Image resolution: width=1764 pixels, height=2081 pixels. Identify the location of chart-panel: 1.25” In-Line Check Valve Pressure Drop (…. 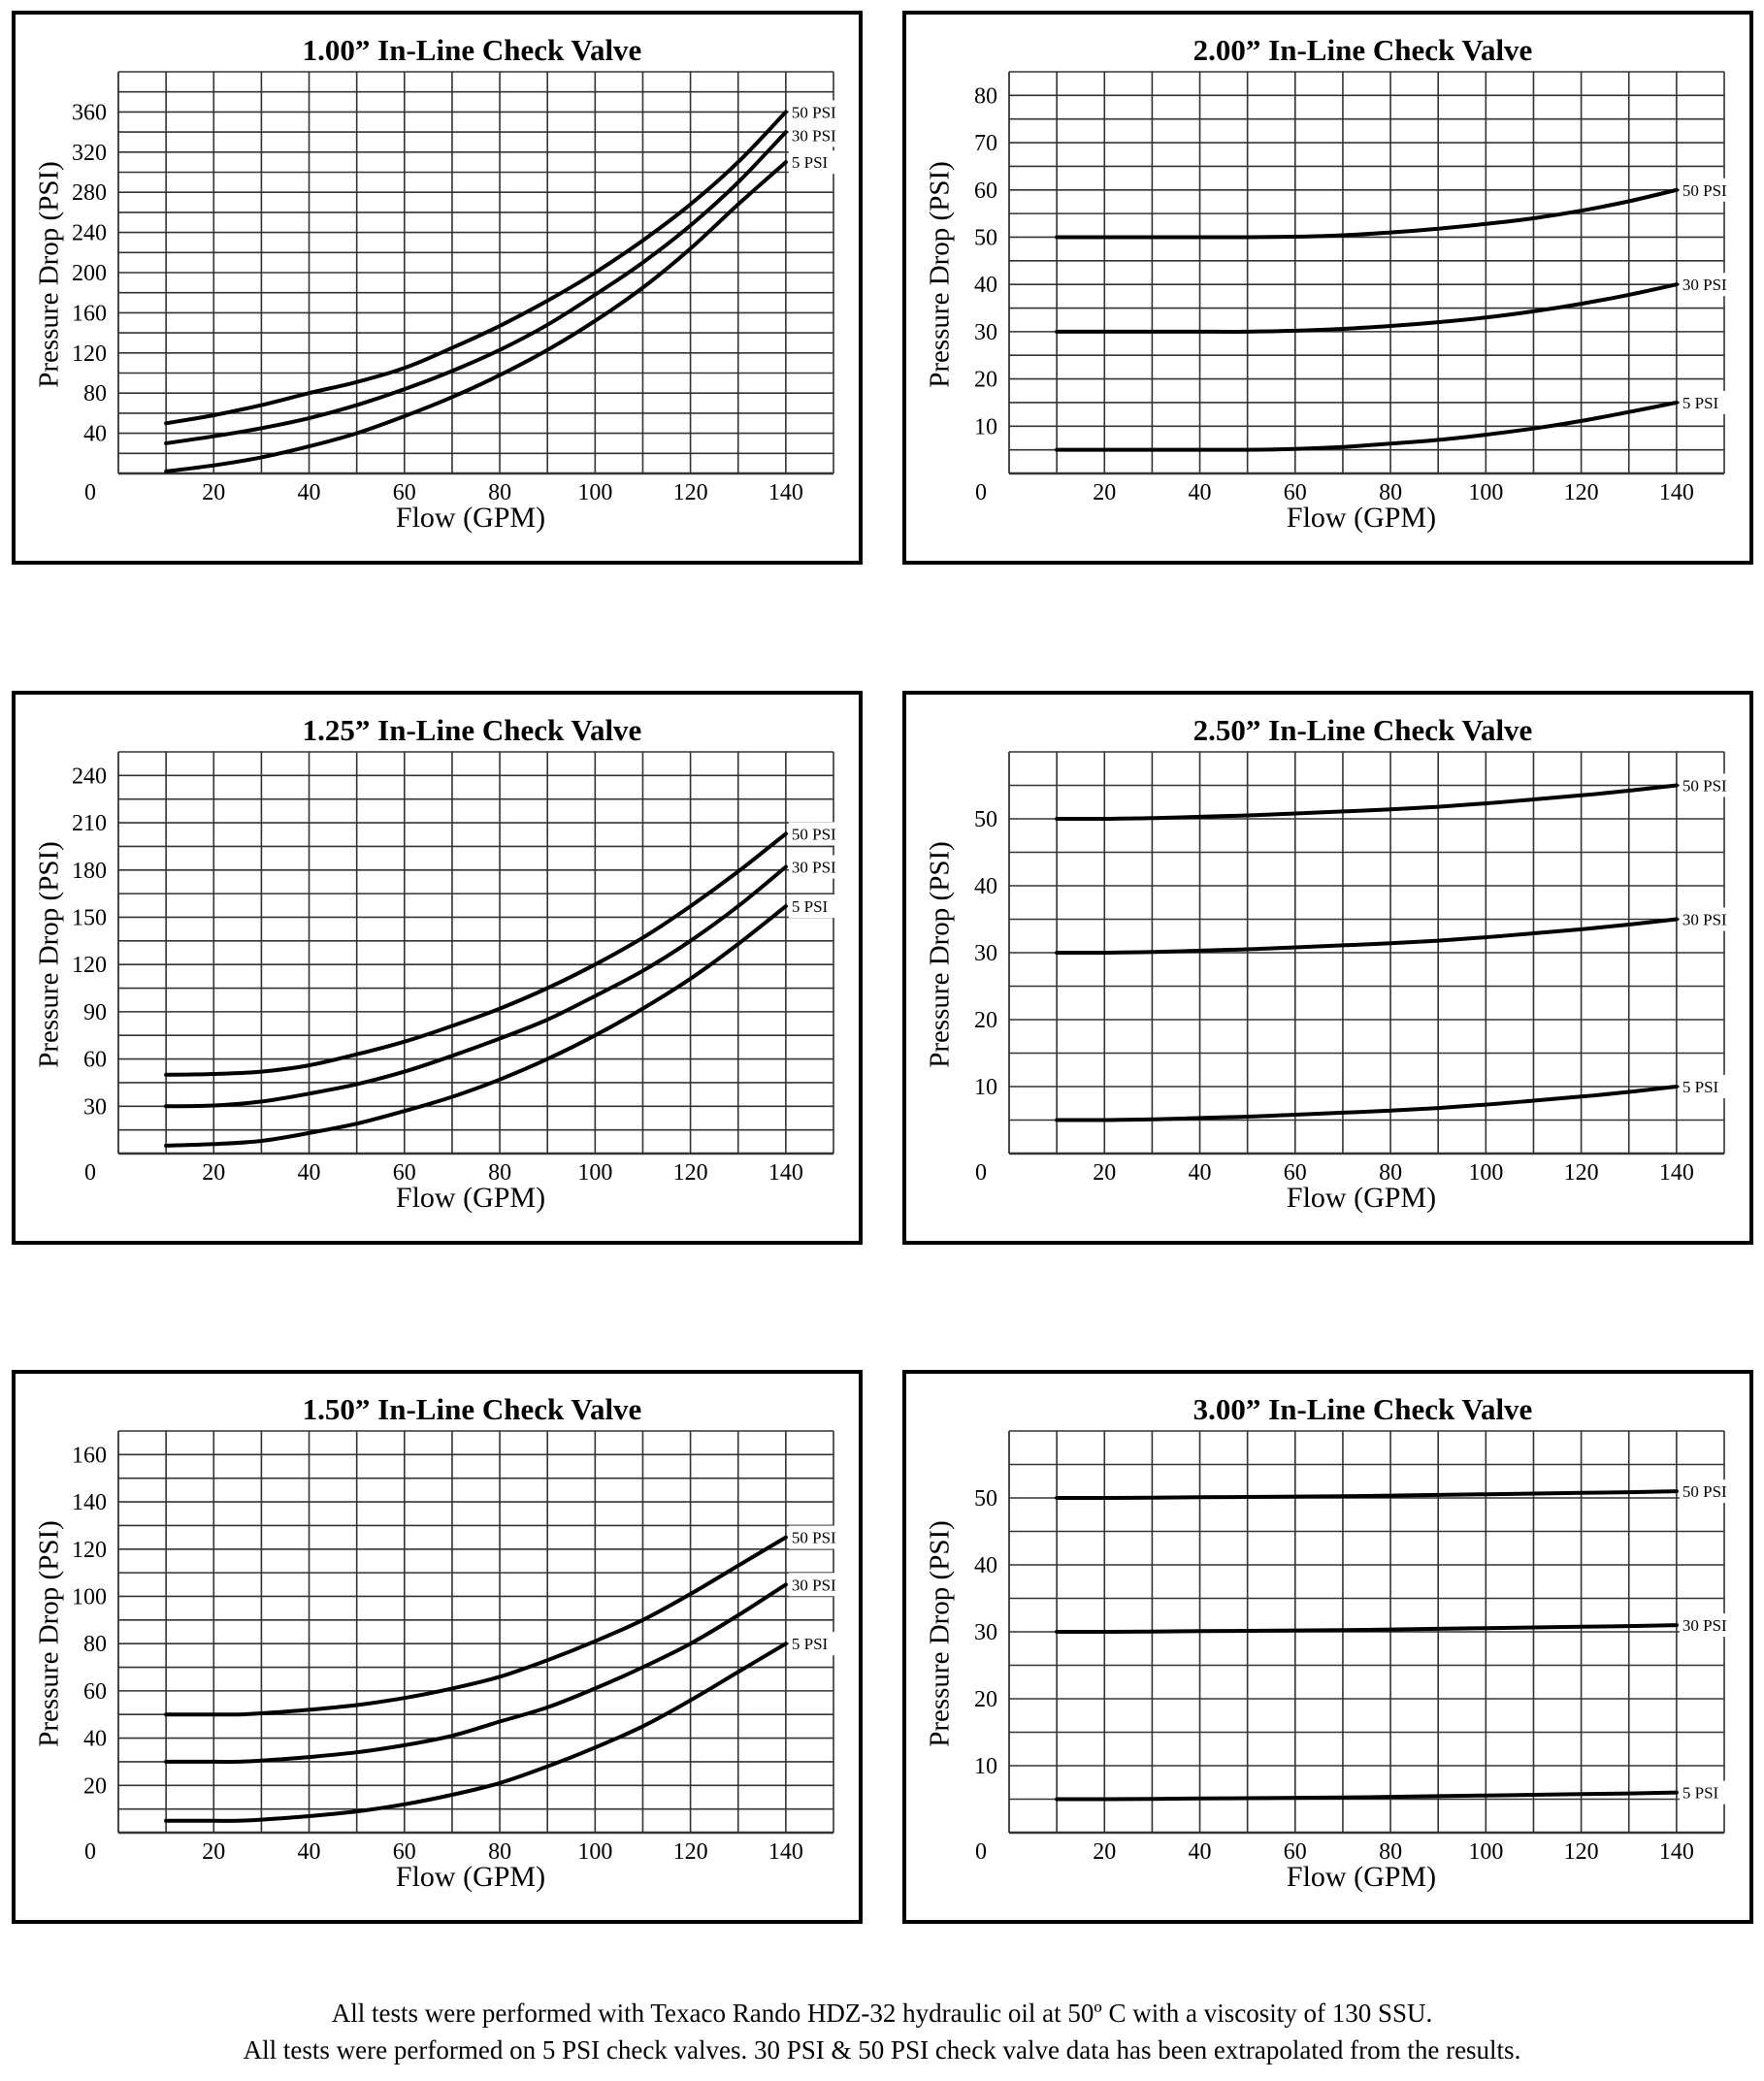
(437, 968).